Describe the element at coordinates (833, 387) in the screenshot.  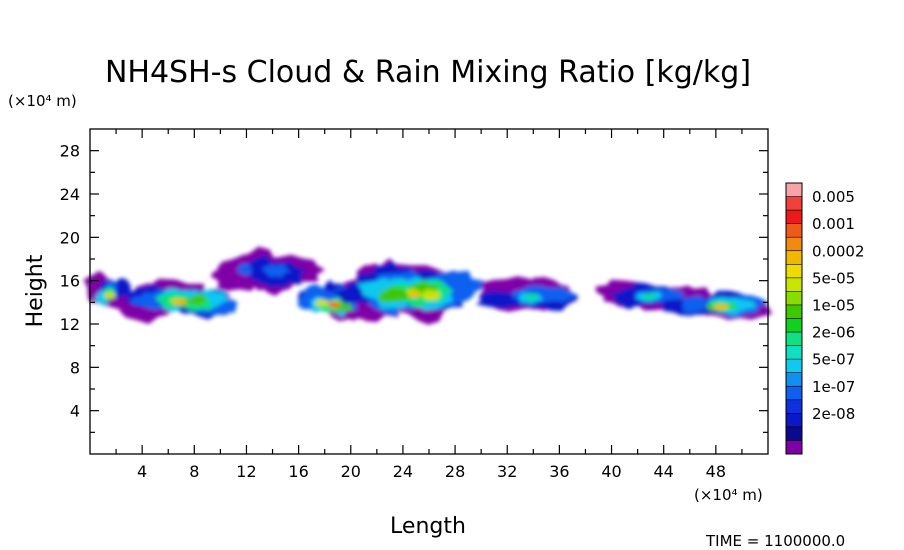
I see `colorbar-label: 1e-07` at that location.